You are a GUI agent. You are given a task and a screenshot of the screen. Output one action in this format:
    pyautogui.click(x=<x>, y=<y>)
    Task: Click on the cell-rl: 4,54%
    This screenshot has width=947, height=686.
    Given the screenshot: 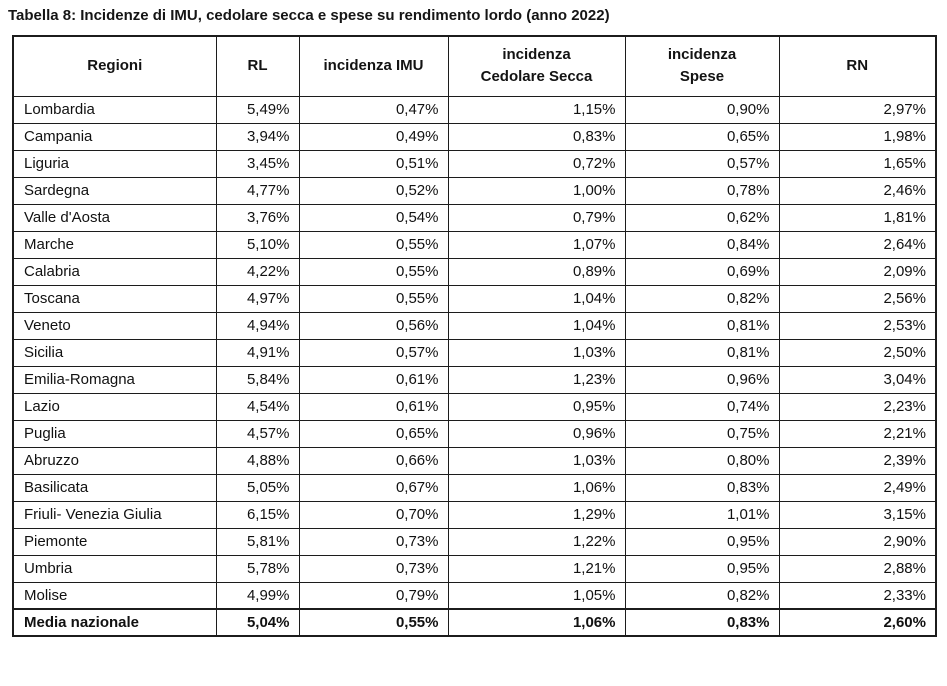 What is the action you would take?
    pyautogui.click(x=257, y=406)
    